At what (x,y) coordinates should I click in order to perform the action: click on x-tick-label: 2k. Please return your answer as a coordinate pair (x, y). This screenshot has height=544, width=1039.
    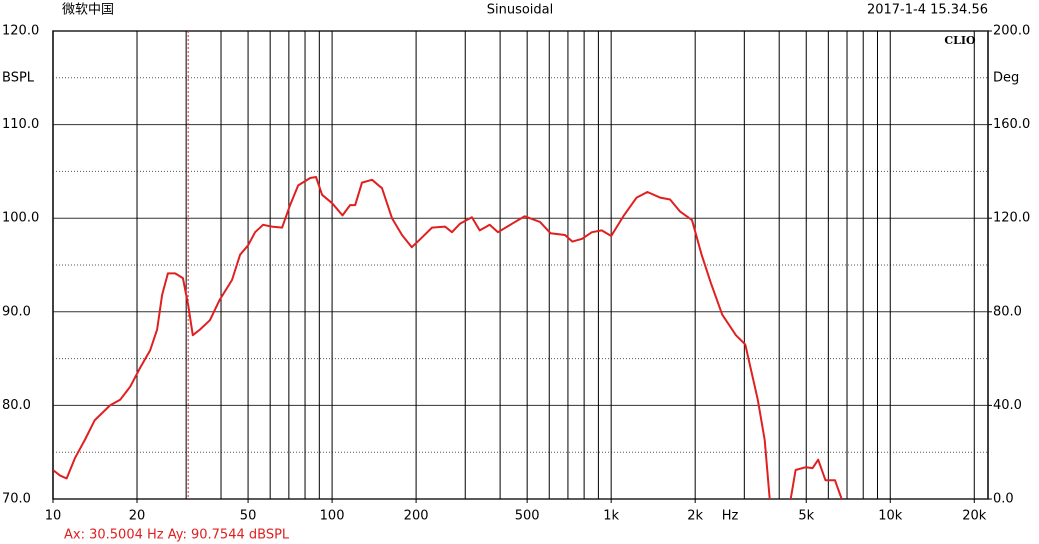
    Looking at the image, I should click on (695, 516).